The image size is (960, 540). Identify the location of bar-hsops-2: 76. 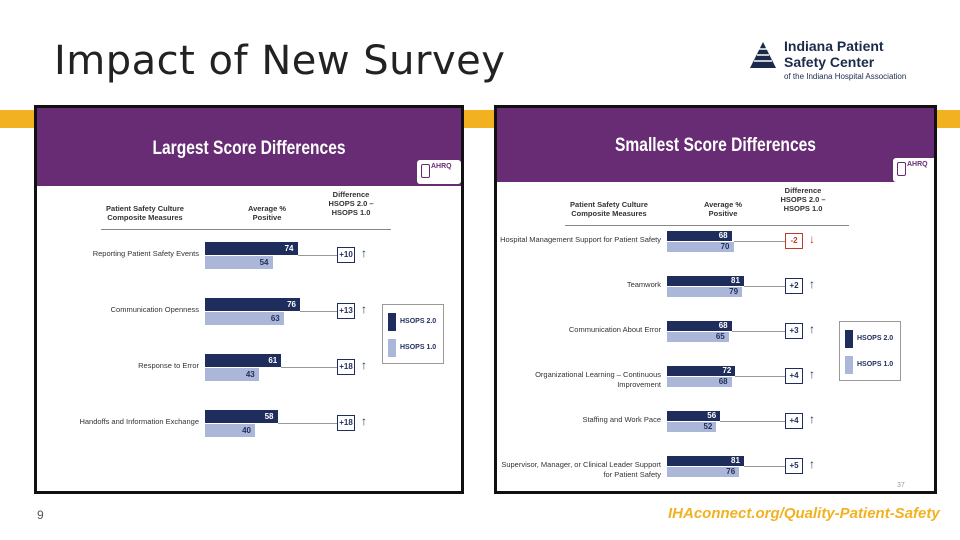
(252, 304).